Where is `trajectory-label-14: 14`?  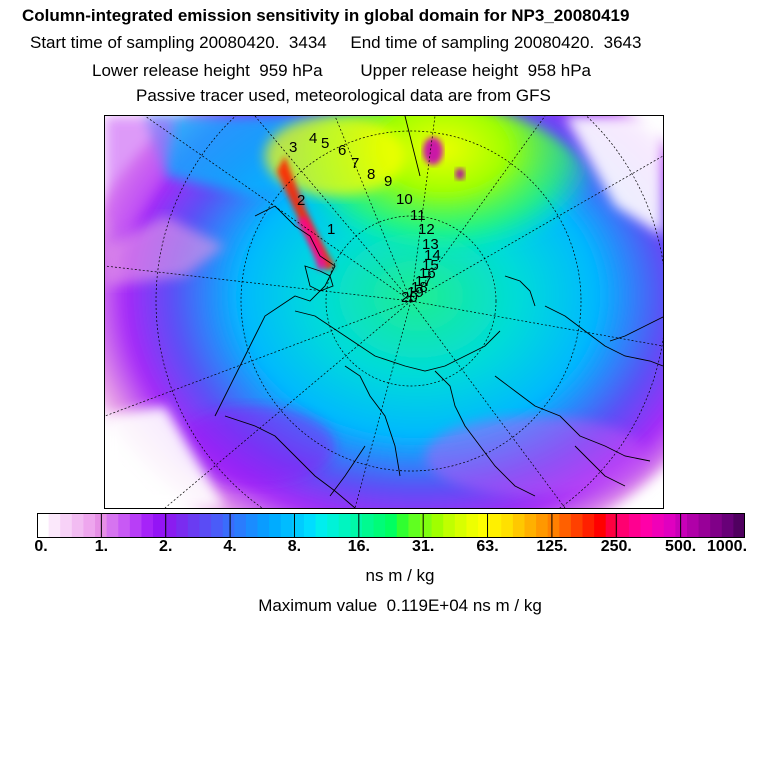 trajectory-label-14: 14 is located at coordinates (432, 255).